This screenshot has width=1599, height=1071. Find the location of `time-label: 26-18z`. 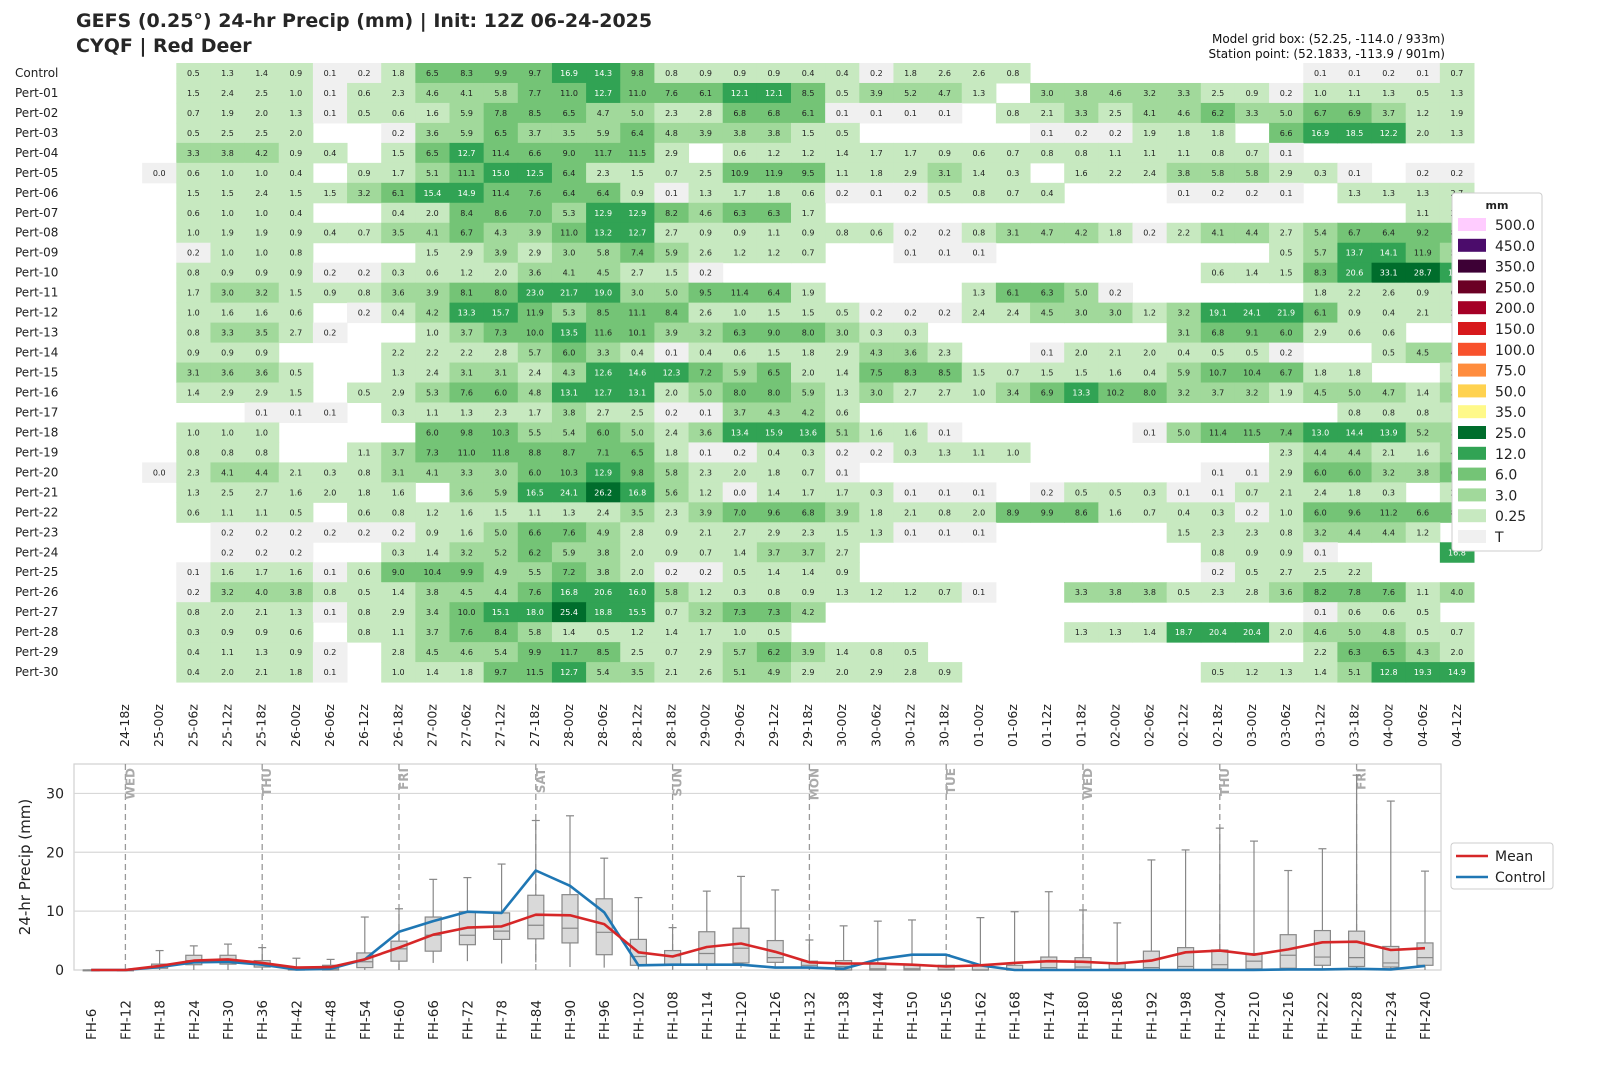

time-label: 26-18z is located at coordinates (397, 725).